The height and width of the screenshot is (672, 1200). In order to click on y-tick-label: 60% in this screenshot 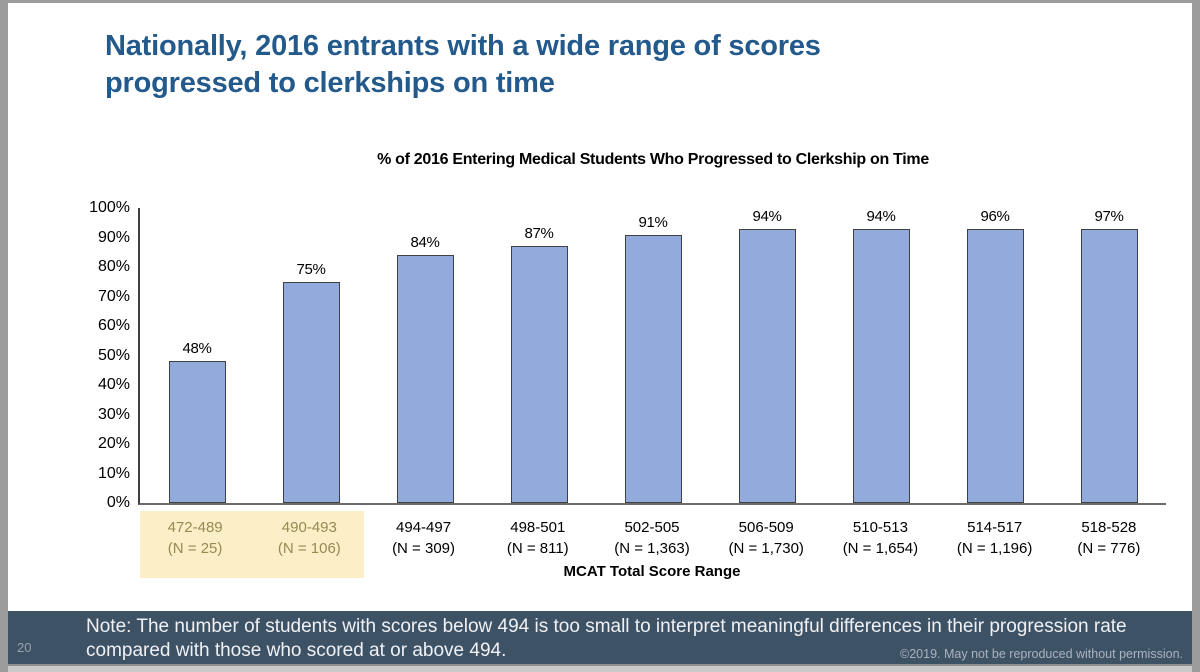, I will do `click(113, 325)`.